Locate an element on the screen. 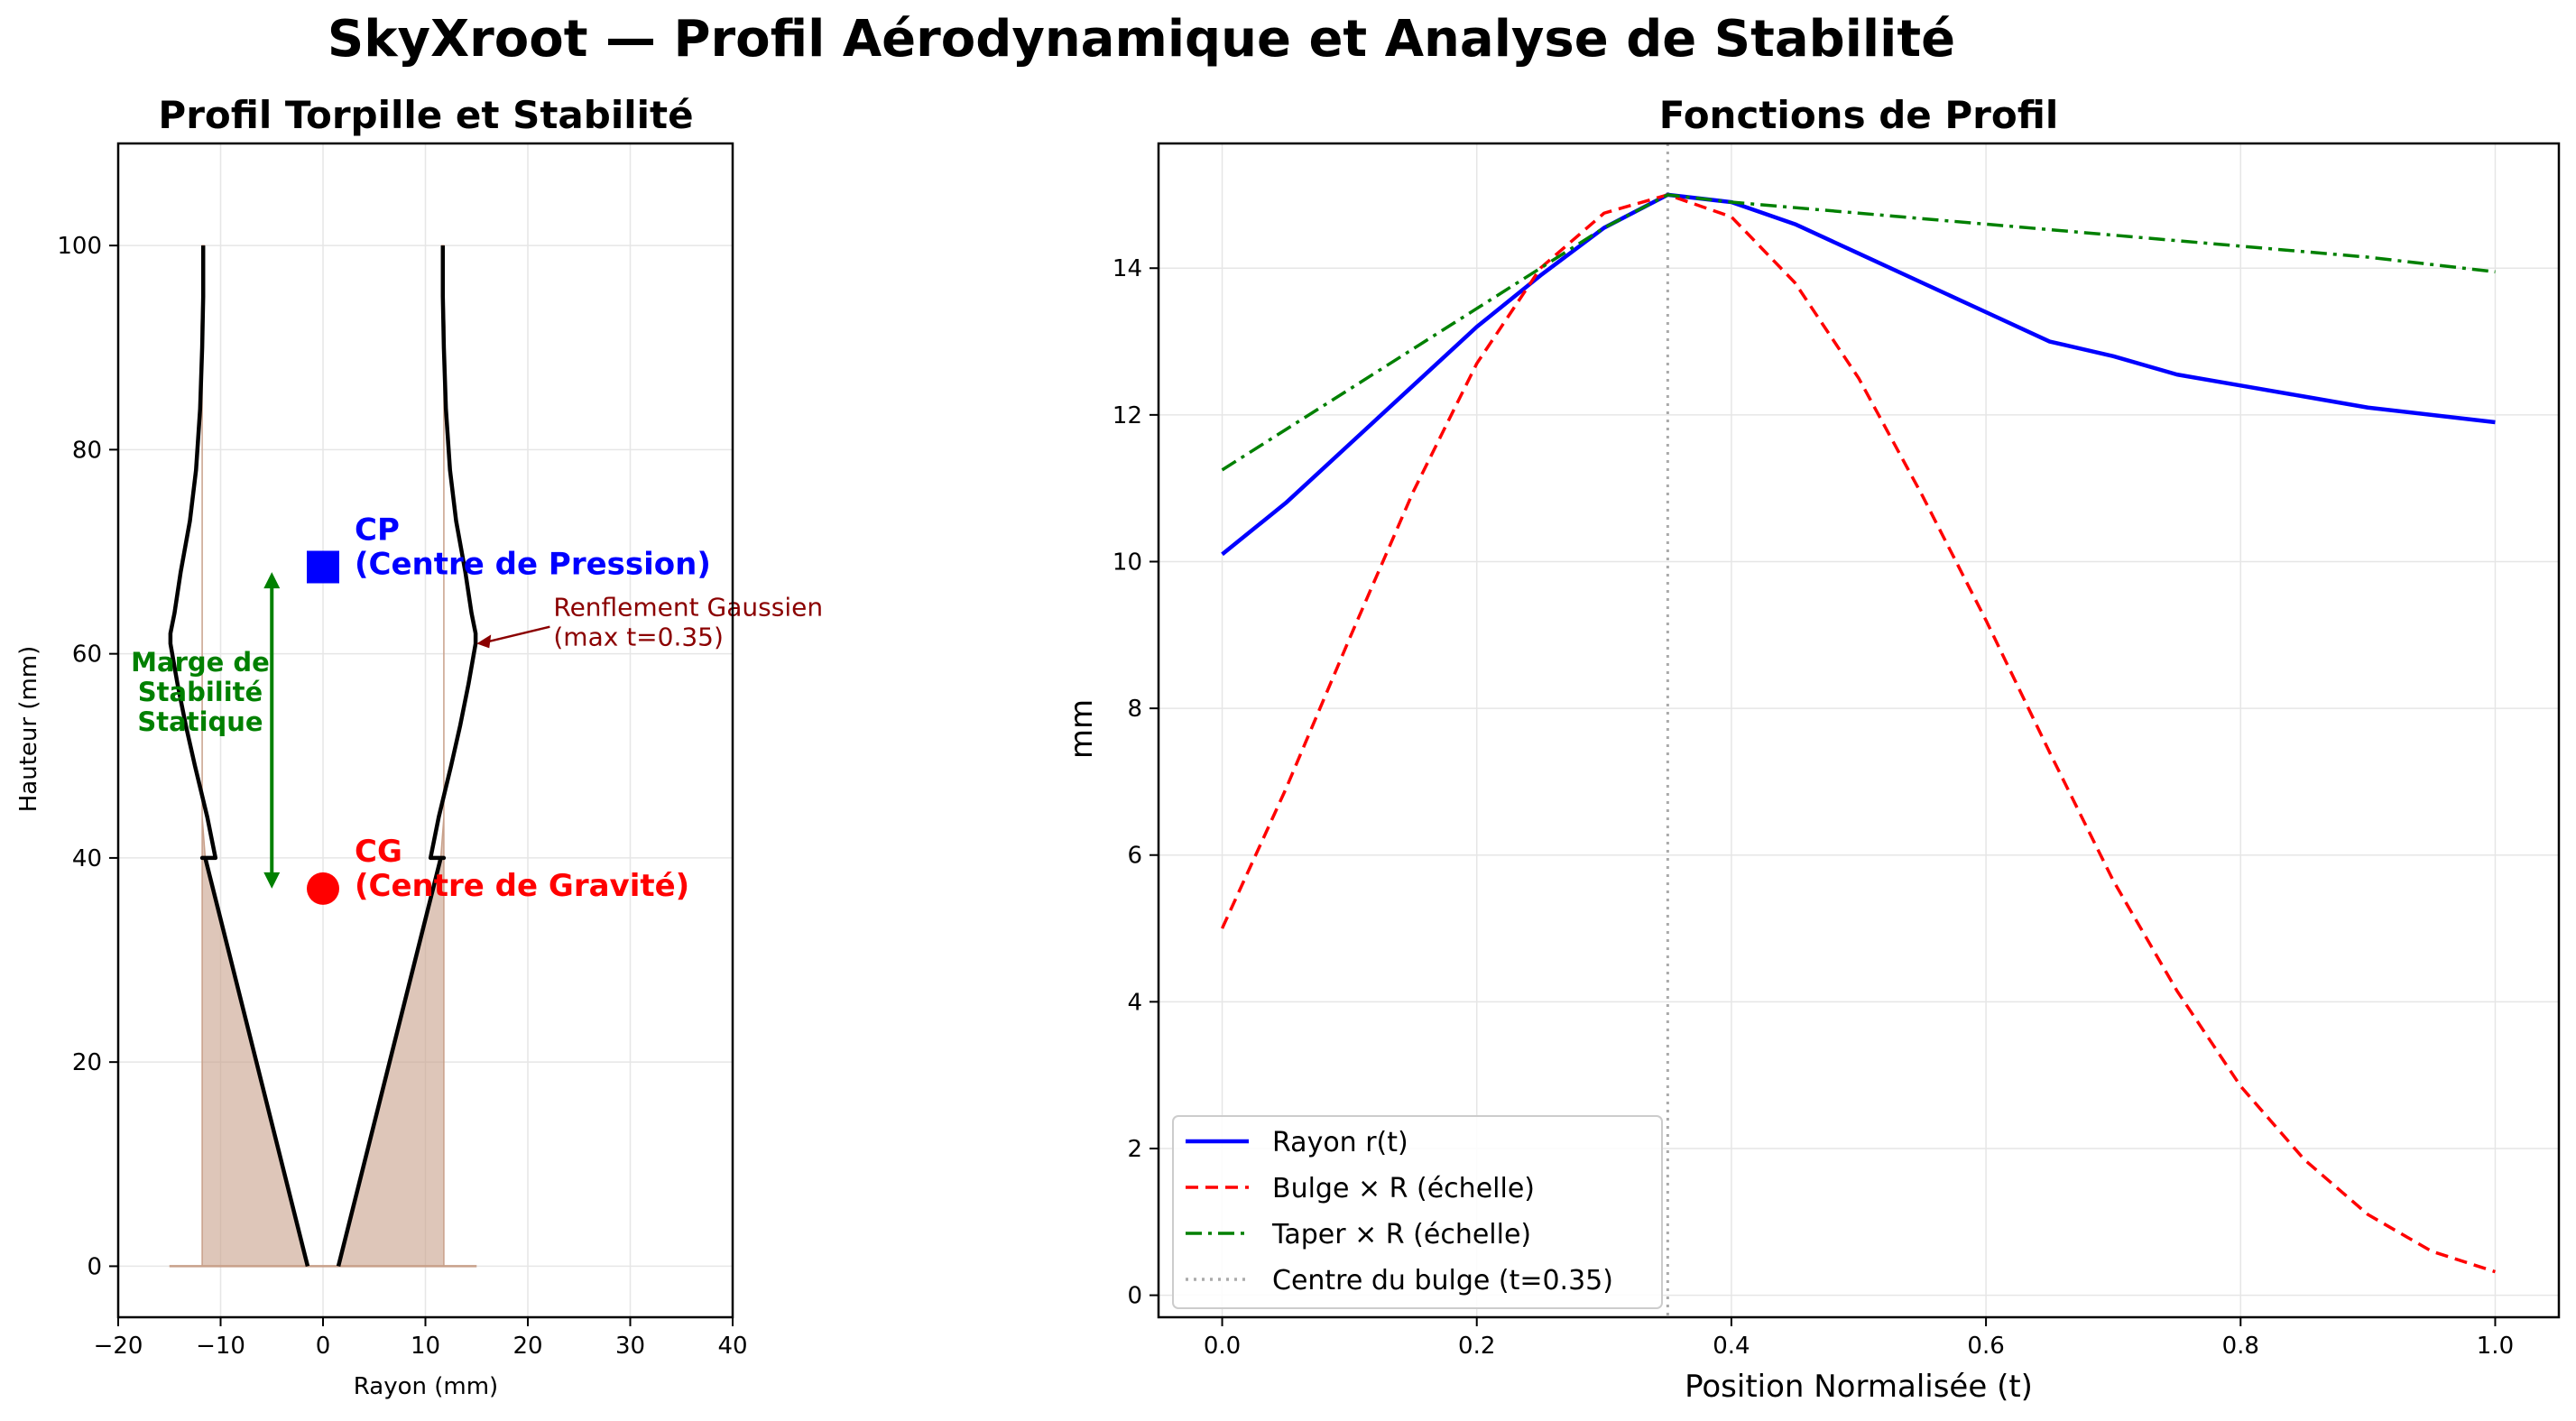  legend-label-0: Rayon r(t) is located at coordinates (1340, 1143).